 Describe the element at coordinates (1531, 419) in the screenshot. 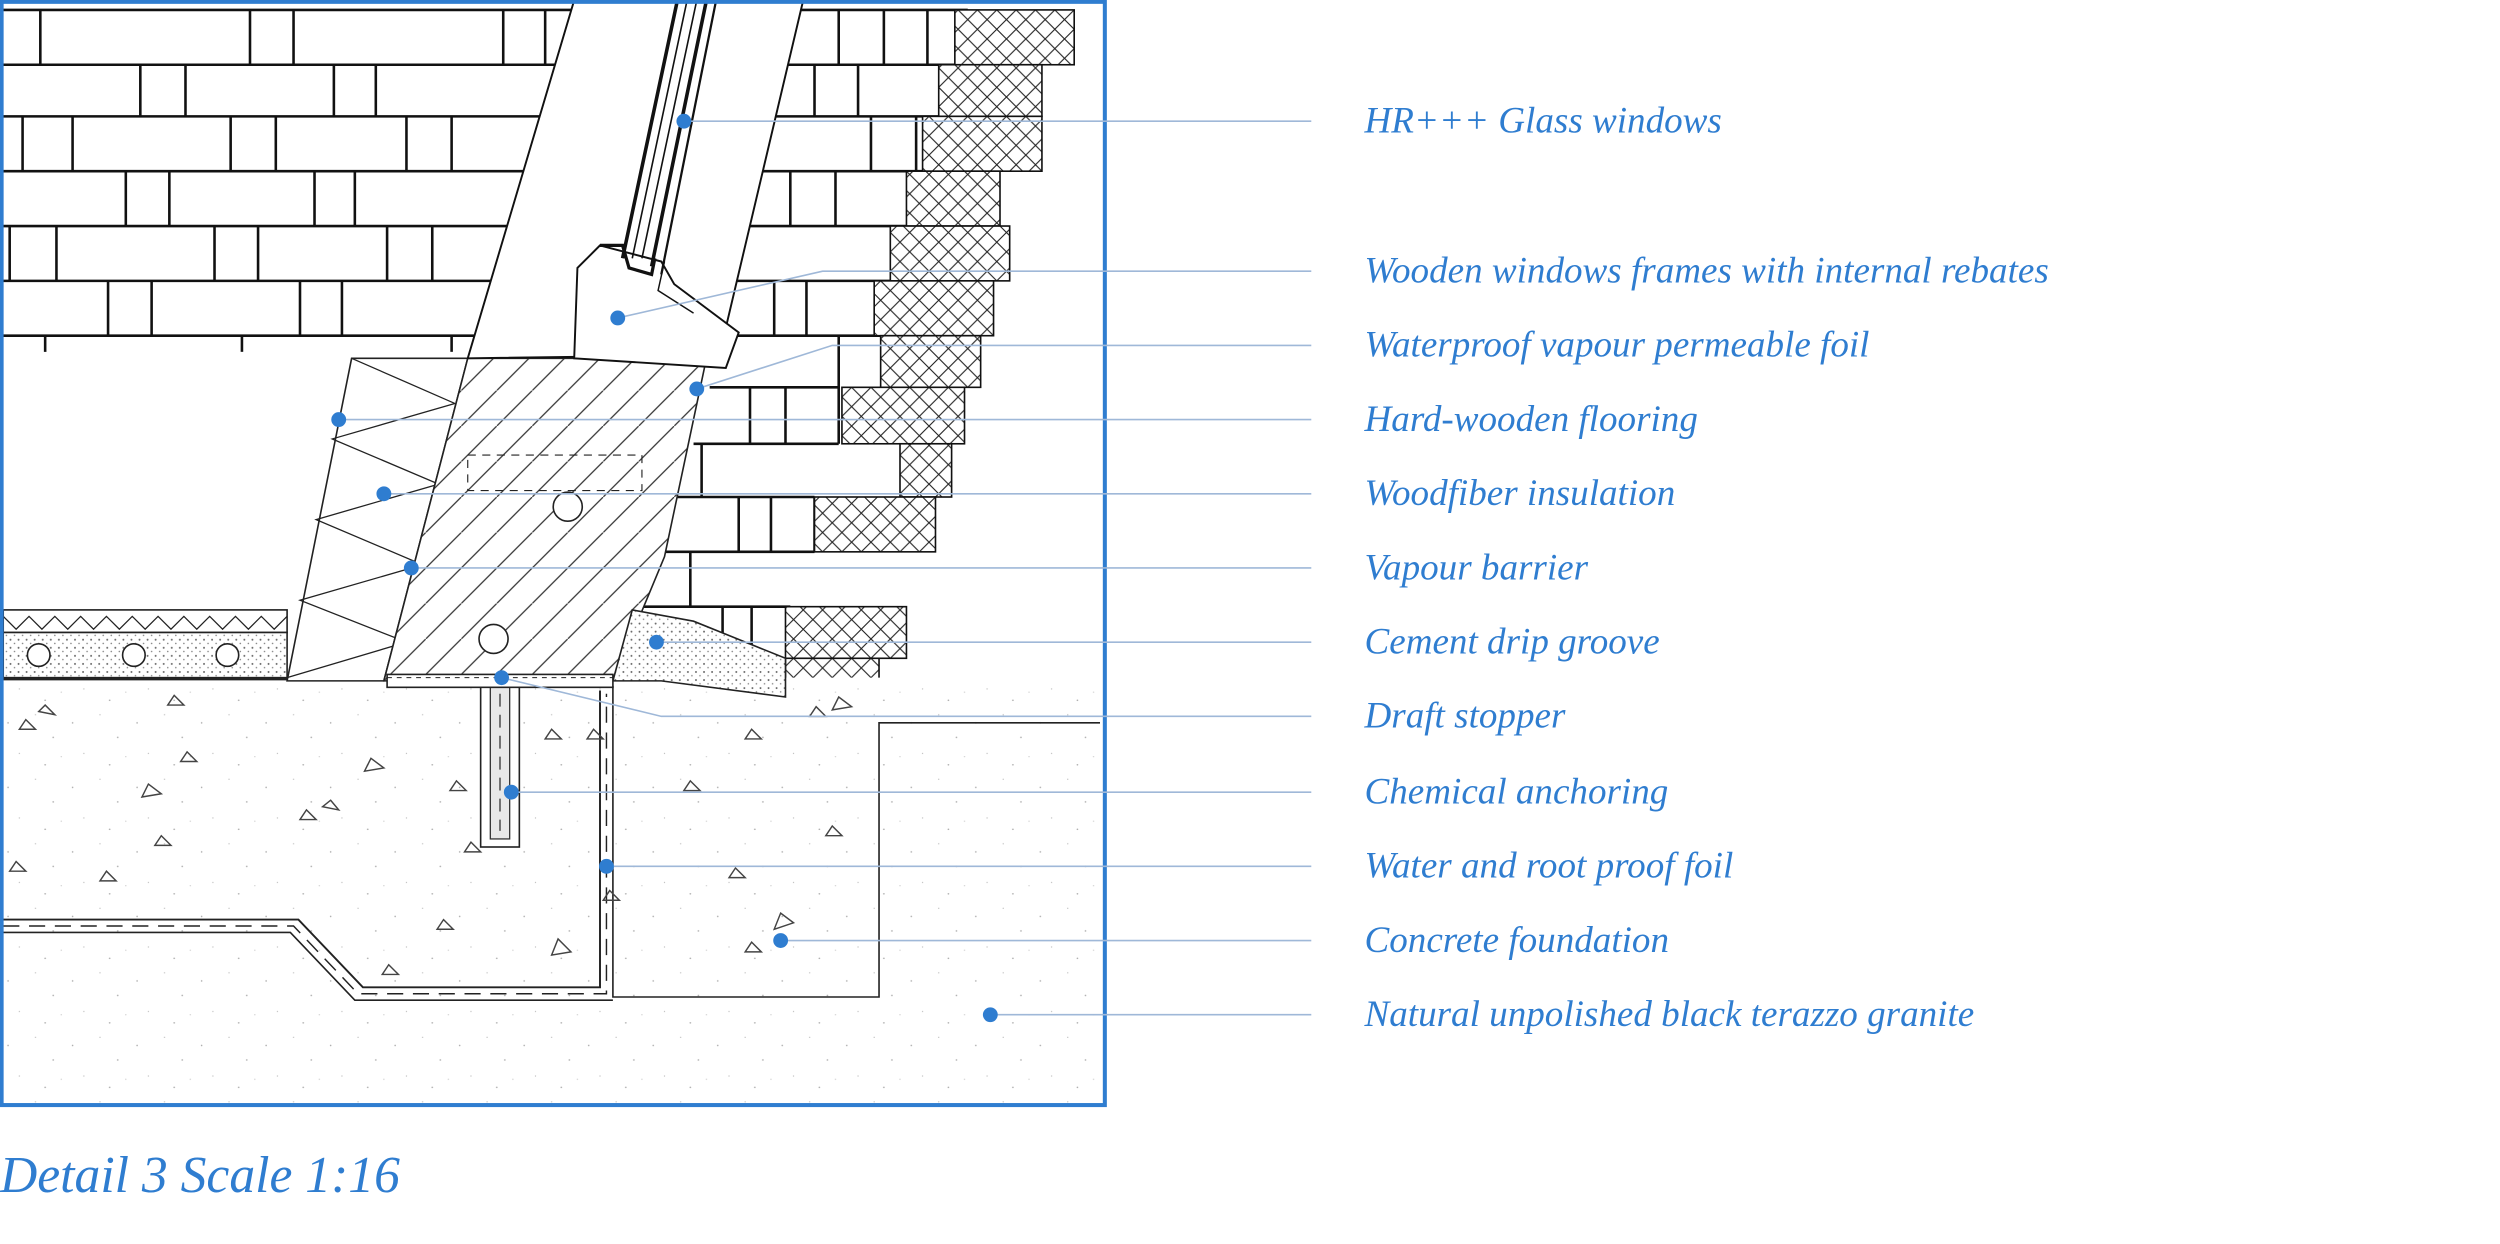

I see `callout-label-flooring: Hard-wooden flooring` at that location.